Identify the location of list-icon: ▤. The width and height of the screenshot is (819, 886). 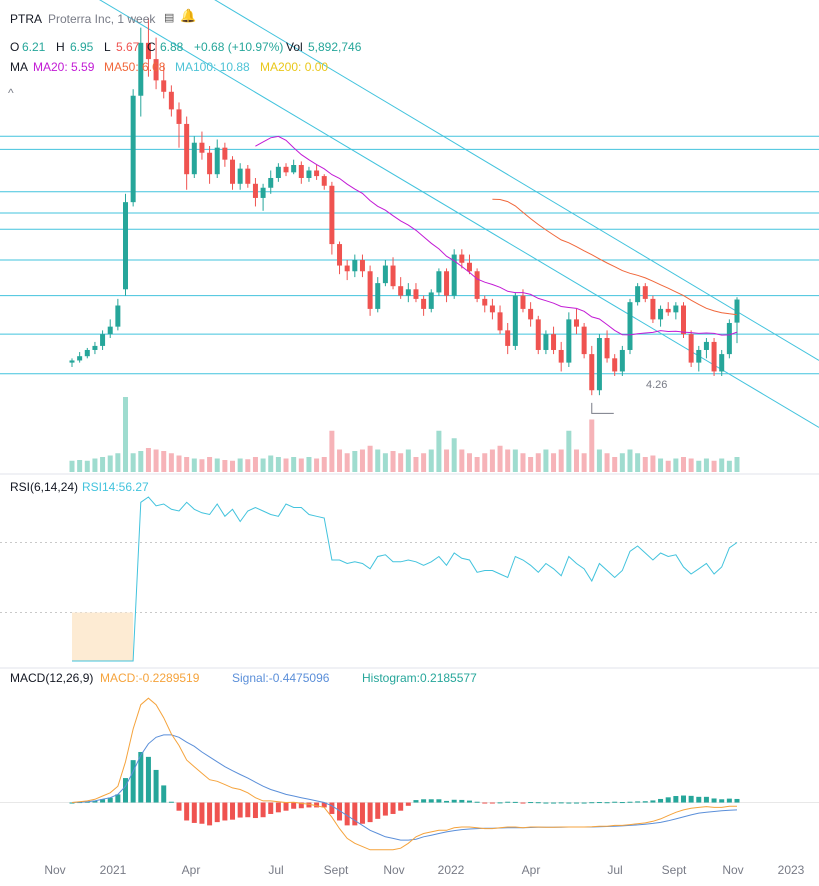
(169, 18).